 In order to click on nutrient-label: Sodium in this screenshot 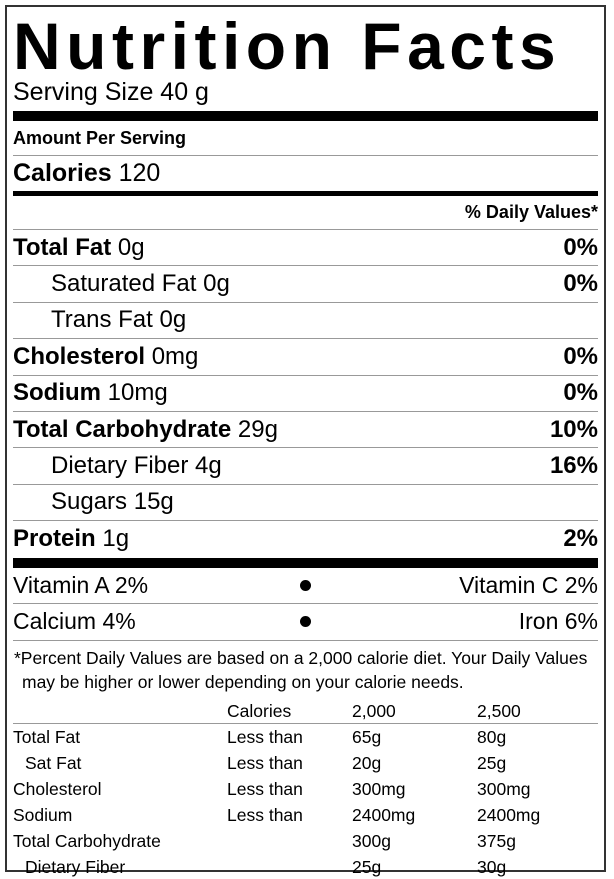, I will do `click(57, 393)`.